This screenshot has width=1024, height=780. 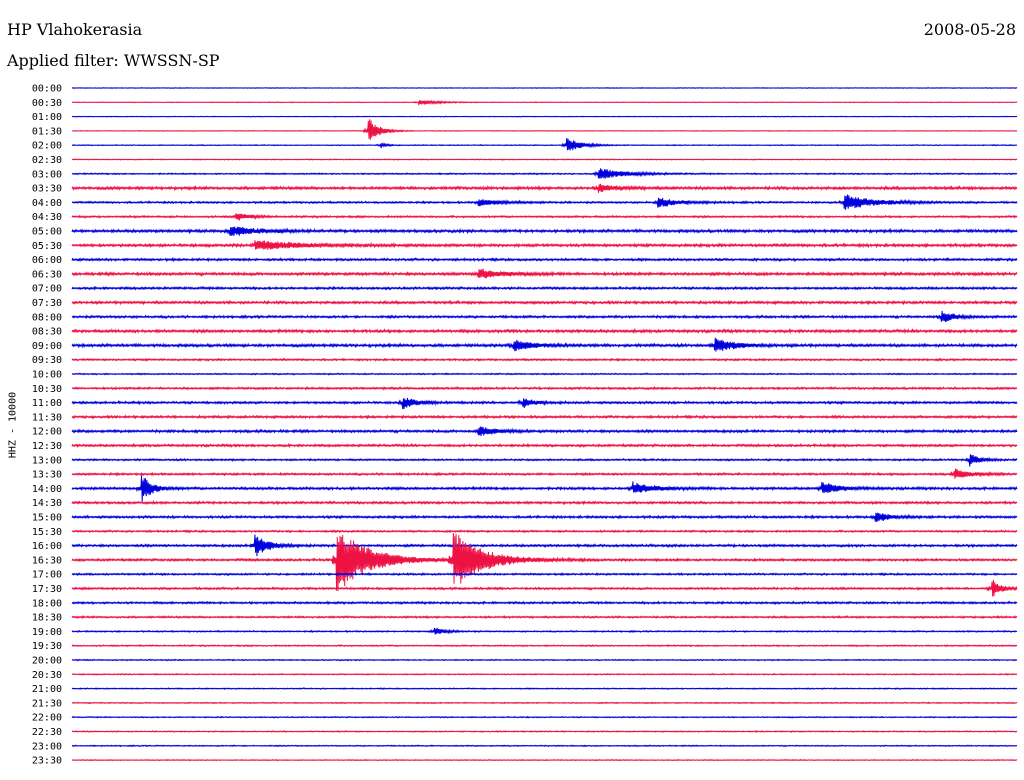 I want to click on row-time-label: 05:30, so click(x=47, y=246).